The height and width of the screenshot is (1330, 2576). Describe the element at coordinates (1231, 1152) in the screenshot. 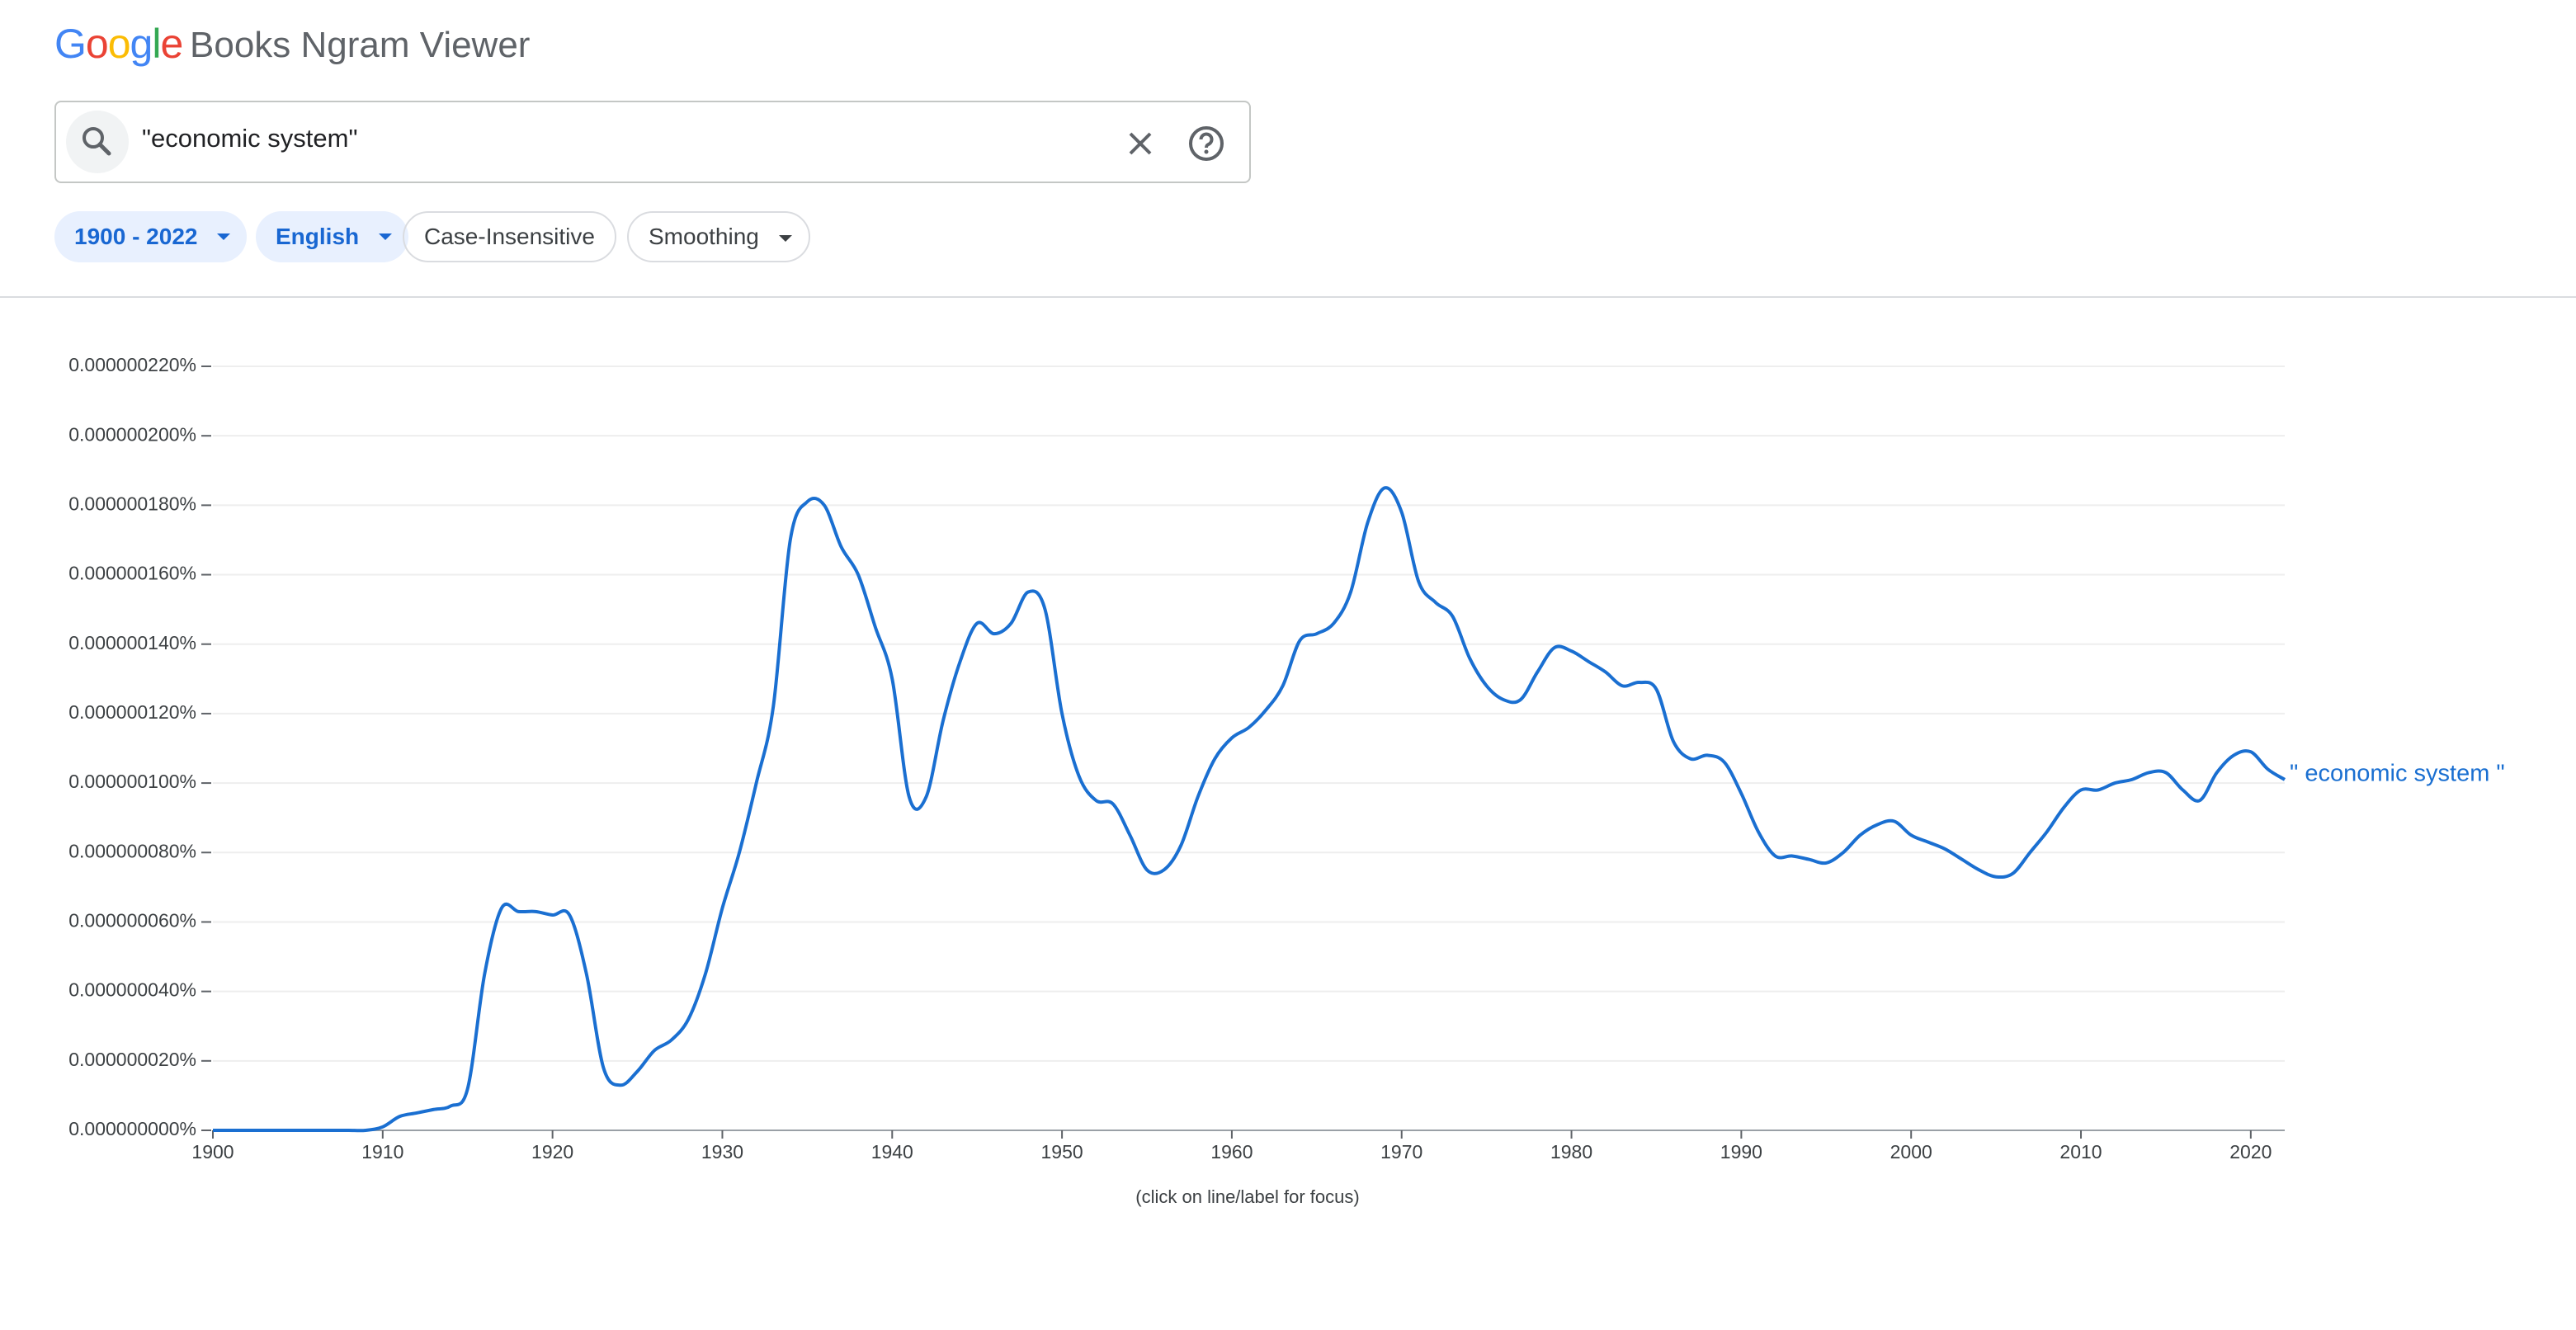

I see `x-tick-label: 1960` at that location.